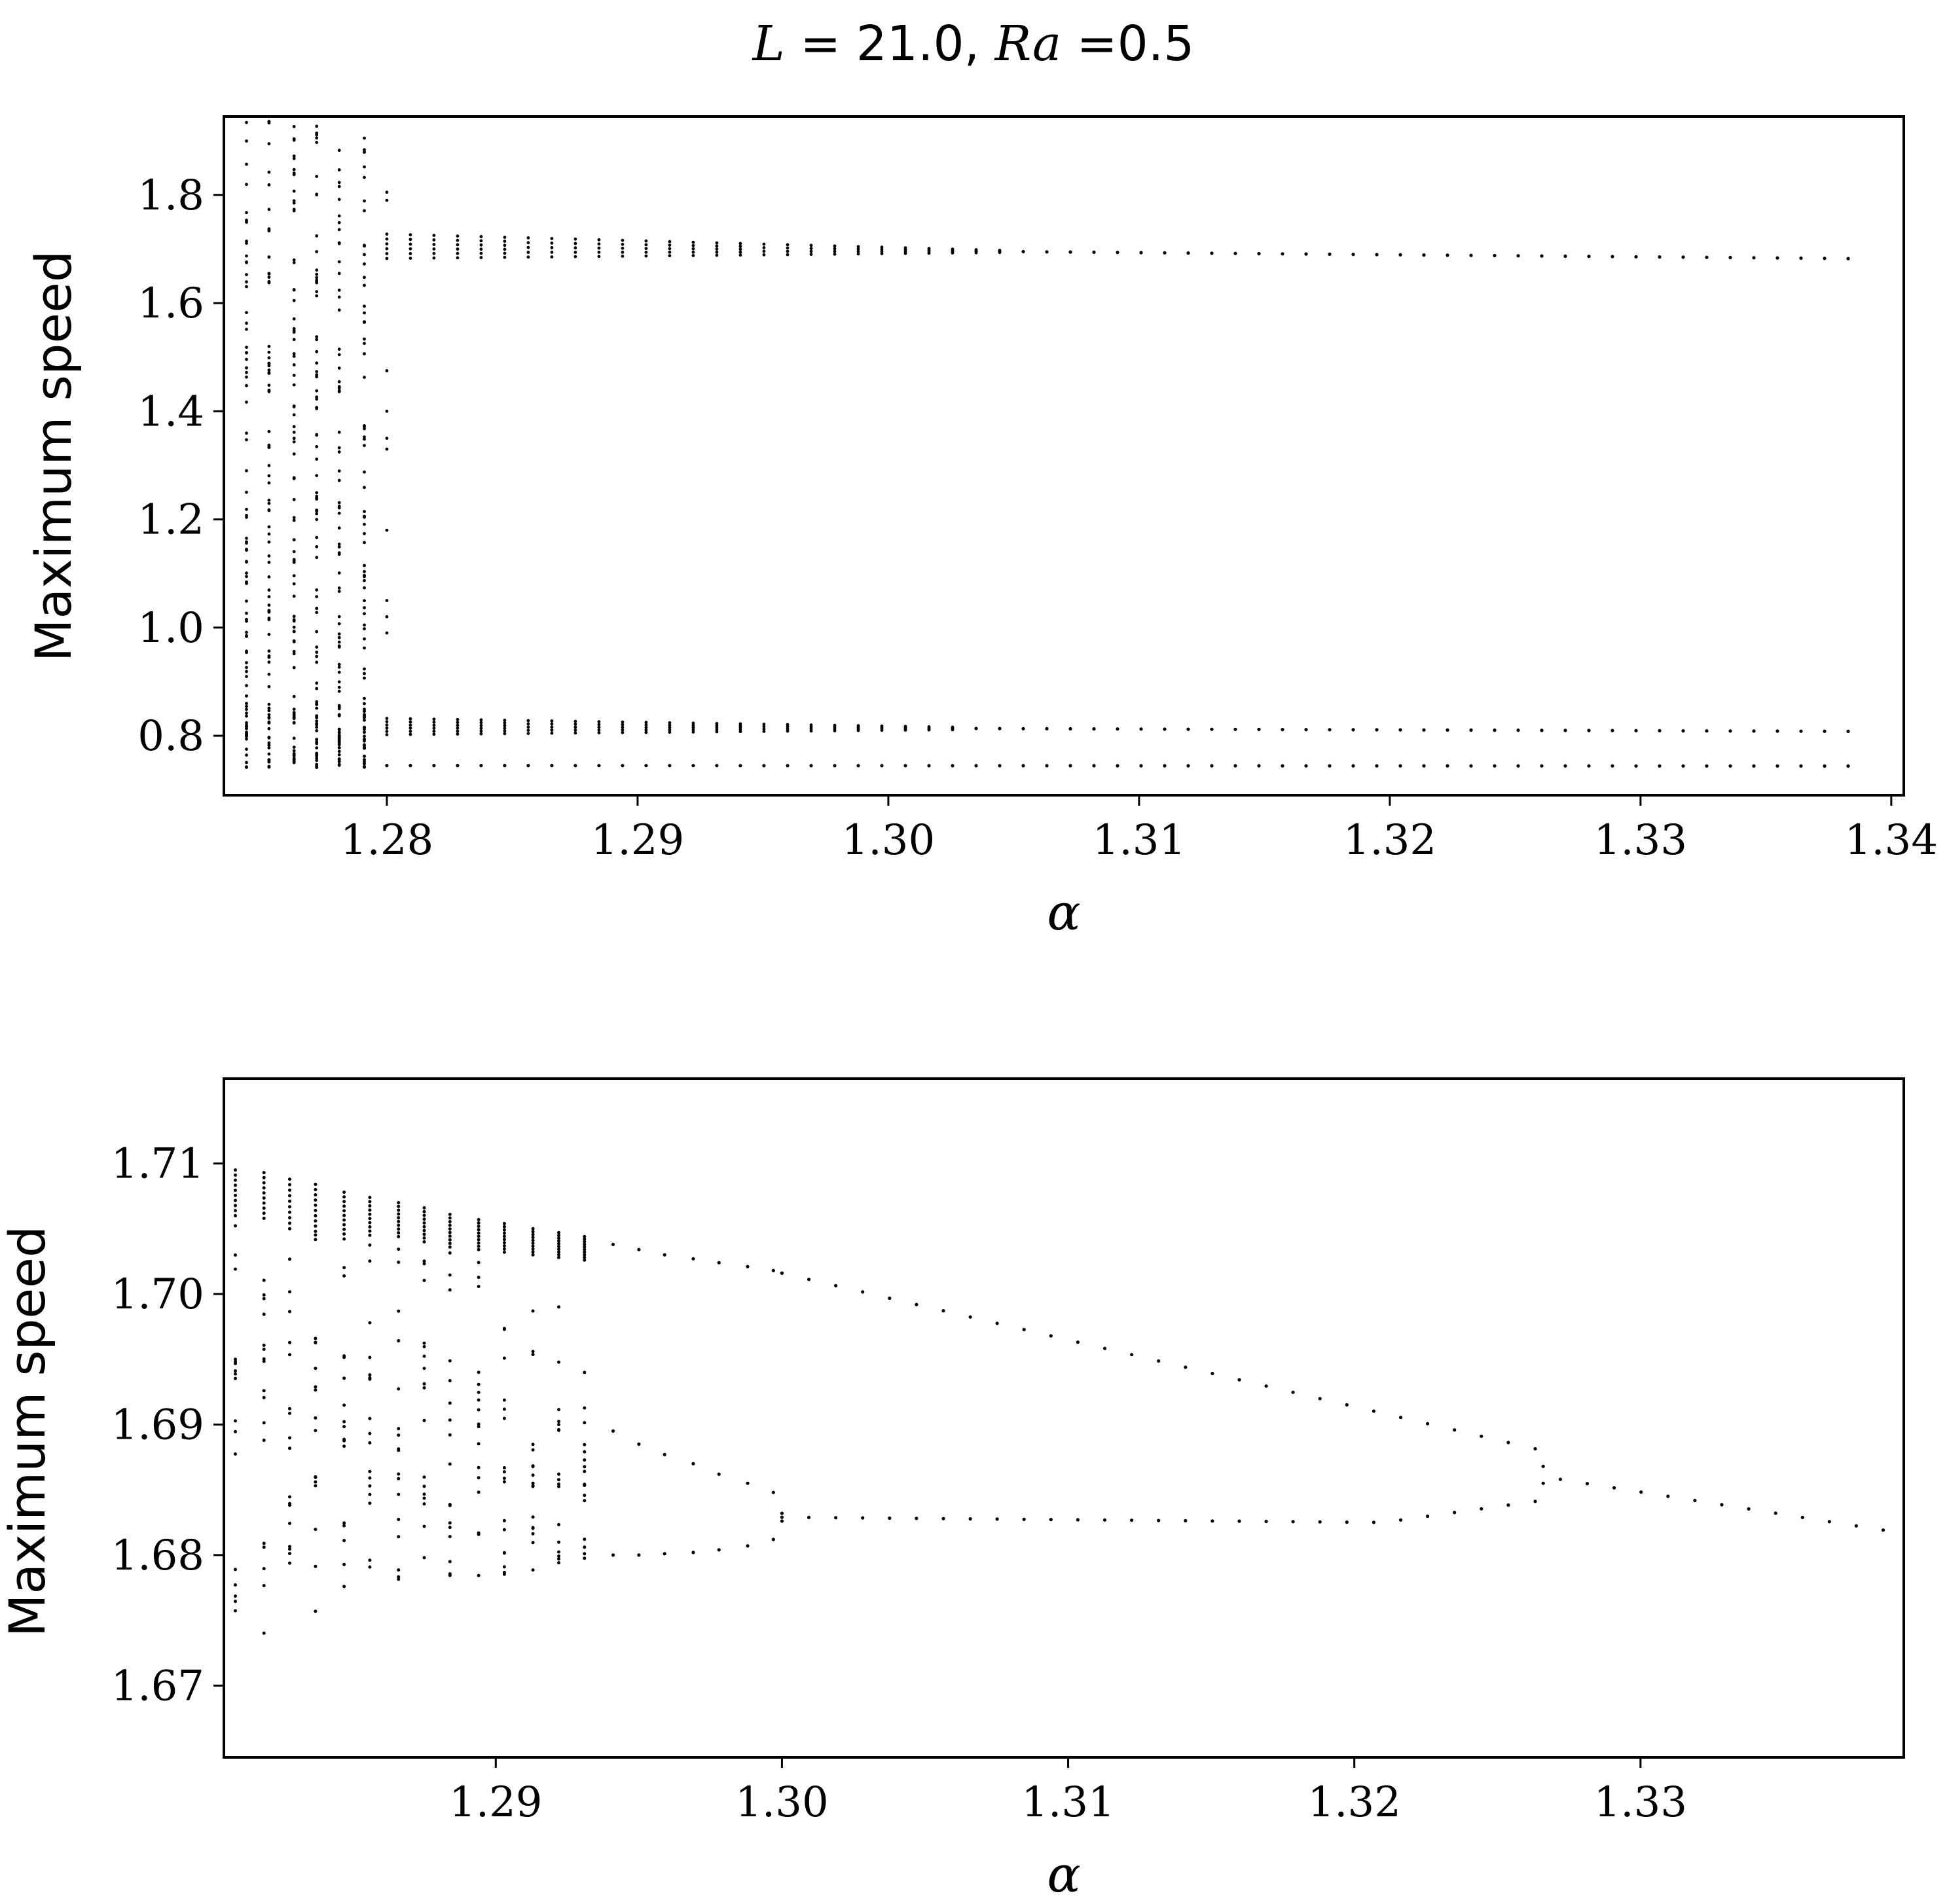 The image size is (1947, 1904). What do you see at coordinates (28, 1431) in the screenshot?
I see `bottom-y-axis-label: Maximum speed` at bounding box center [28, 1431].